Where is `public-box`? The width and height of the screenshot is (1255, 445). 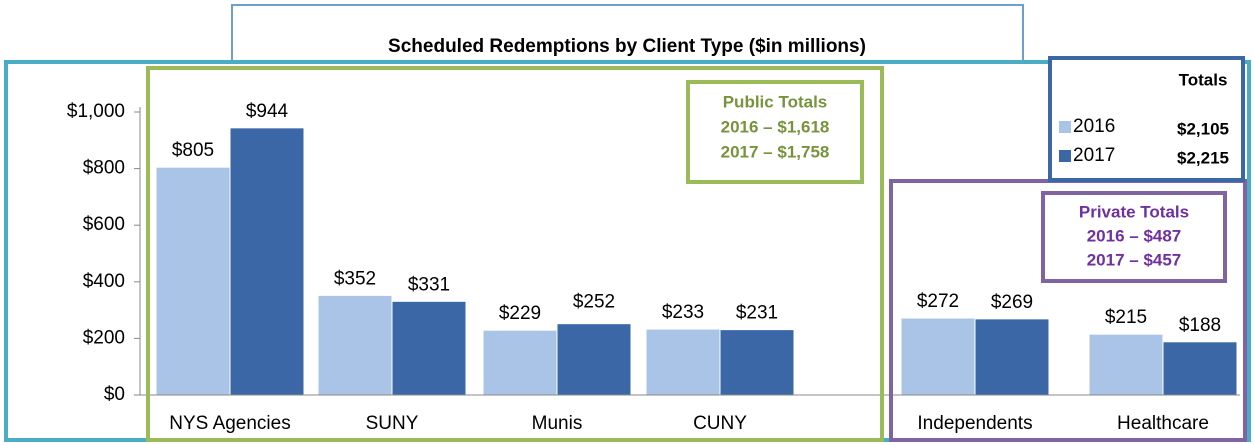
public-box is located at coordinates (775, 132).